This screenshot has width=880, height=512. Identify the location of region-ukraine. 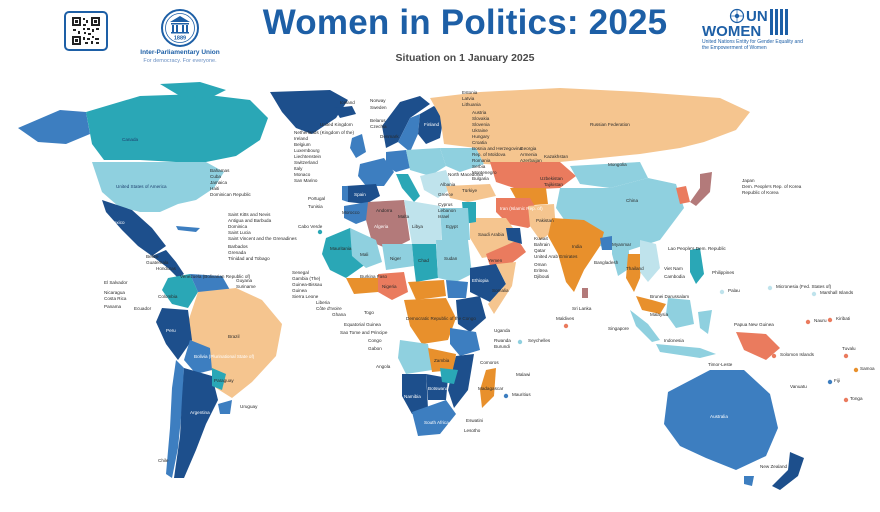
(462, 160).